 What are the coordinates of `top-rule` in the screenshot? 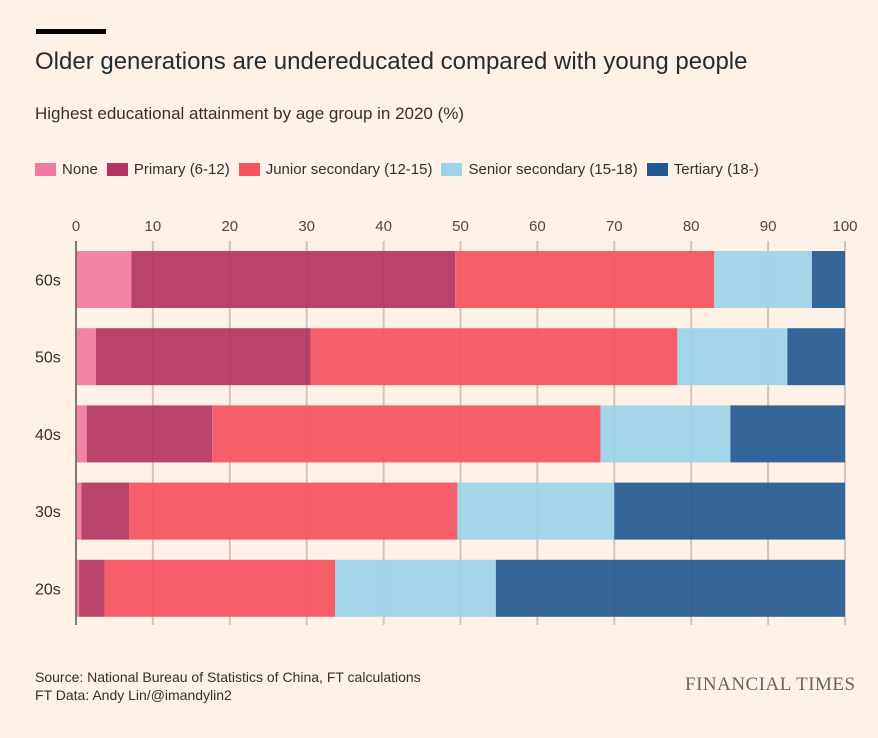 It's located at (71, 31).